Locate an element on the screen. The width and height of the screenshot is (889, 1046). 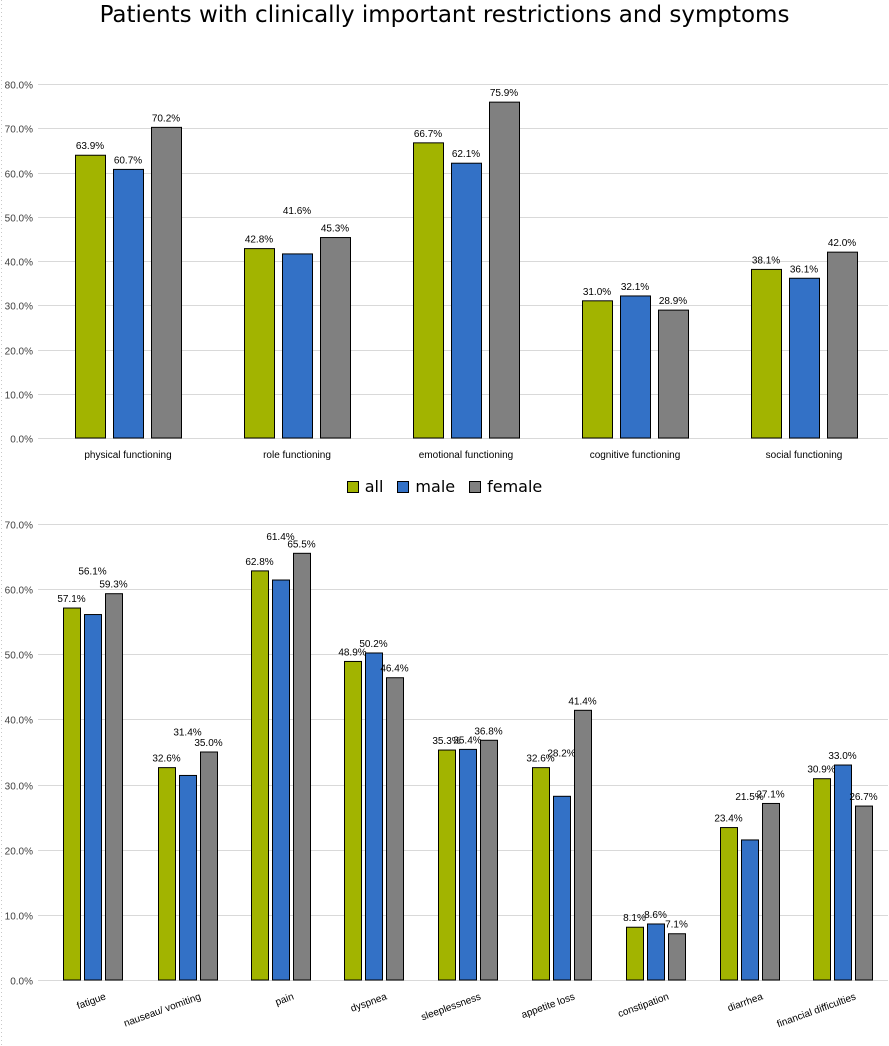
chart2-data-label-female: 59.3% is located at coordinates (113, 585).